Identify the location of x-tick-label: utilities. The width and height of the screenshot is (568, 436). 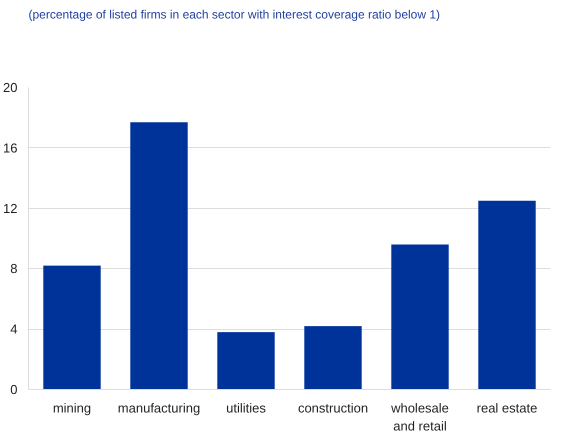
(246, 408).